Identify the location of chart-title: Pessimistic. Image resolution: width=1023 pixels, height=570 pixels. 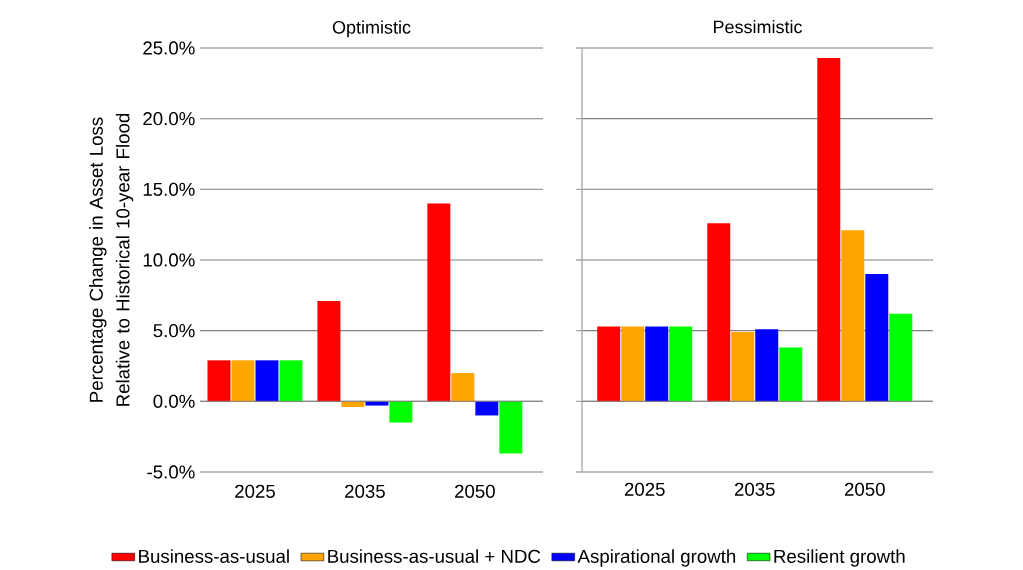
(758, 27).